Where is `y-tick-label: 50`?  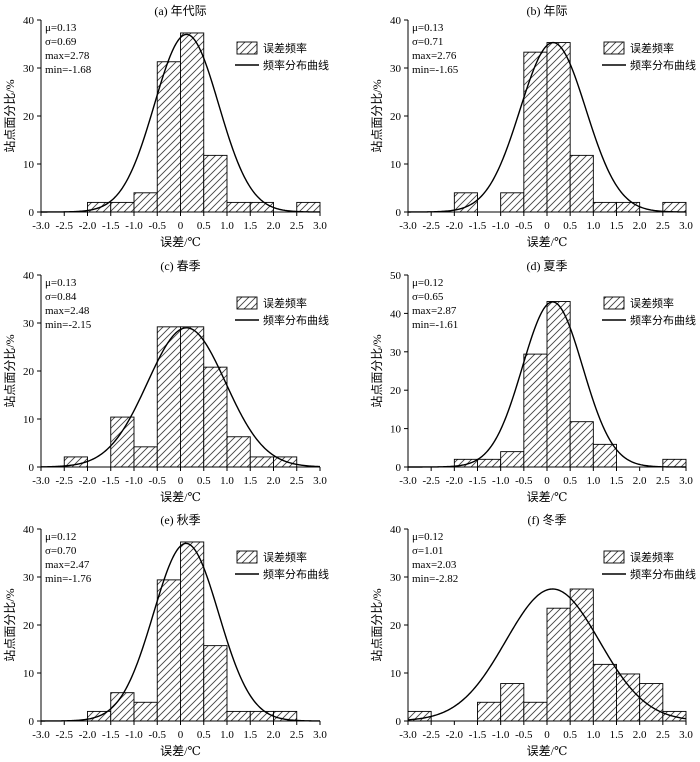 y-tick-label: 50 is located at coordinates (396, 276).